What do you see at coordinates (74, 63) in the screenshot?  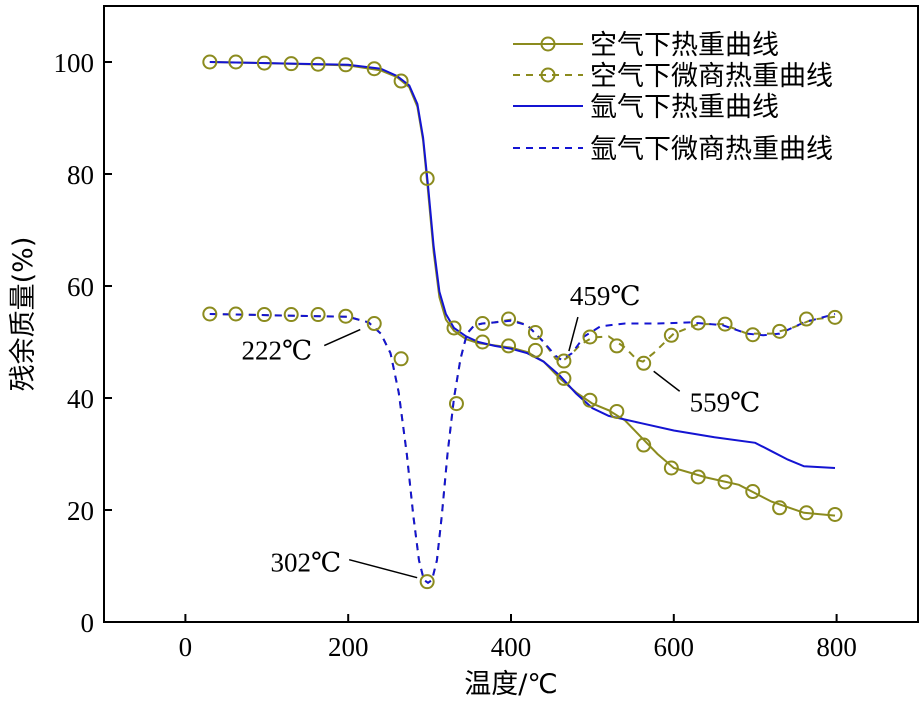 I see `y-tick-label: 100` at bounding box center [74, 63].